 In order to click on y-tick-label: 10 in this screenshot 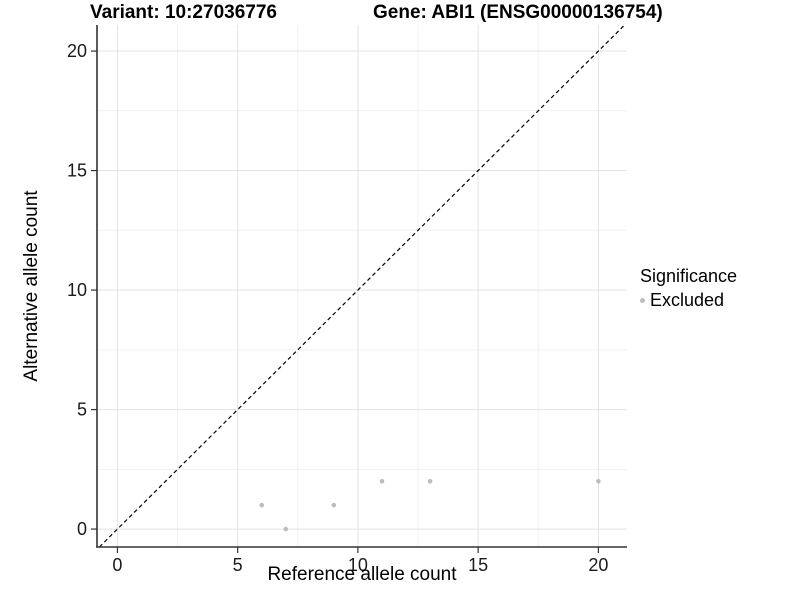, I will do `click(77, 290)`.